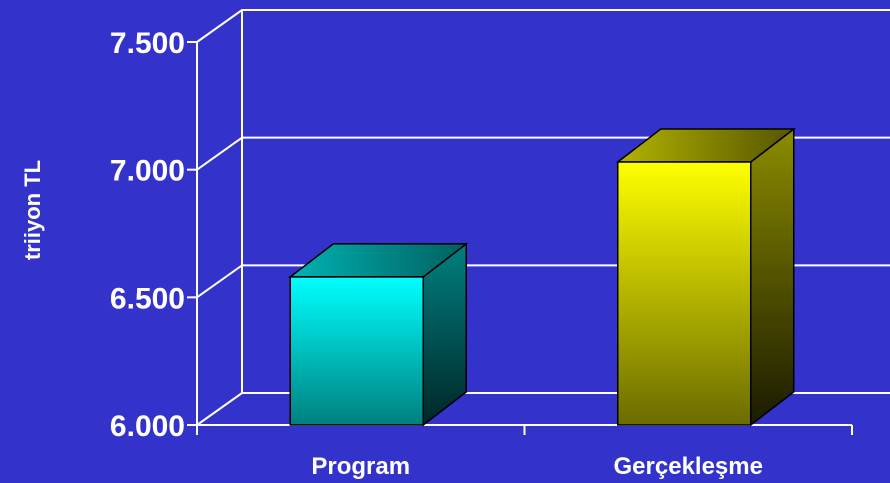 The image size is (890, 483). I want to click on y-tick-label: 6.500, so click(147, 298).